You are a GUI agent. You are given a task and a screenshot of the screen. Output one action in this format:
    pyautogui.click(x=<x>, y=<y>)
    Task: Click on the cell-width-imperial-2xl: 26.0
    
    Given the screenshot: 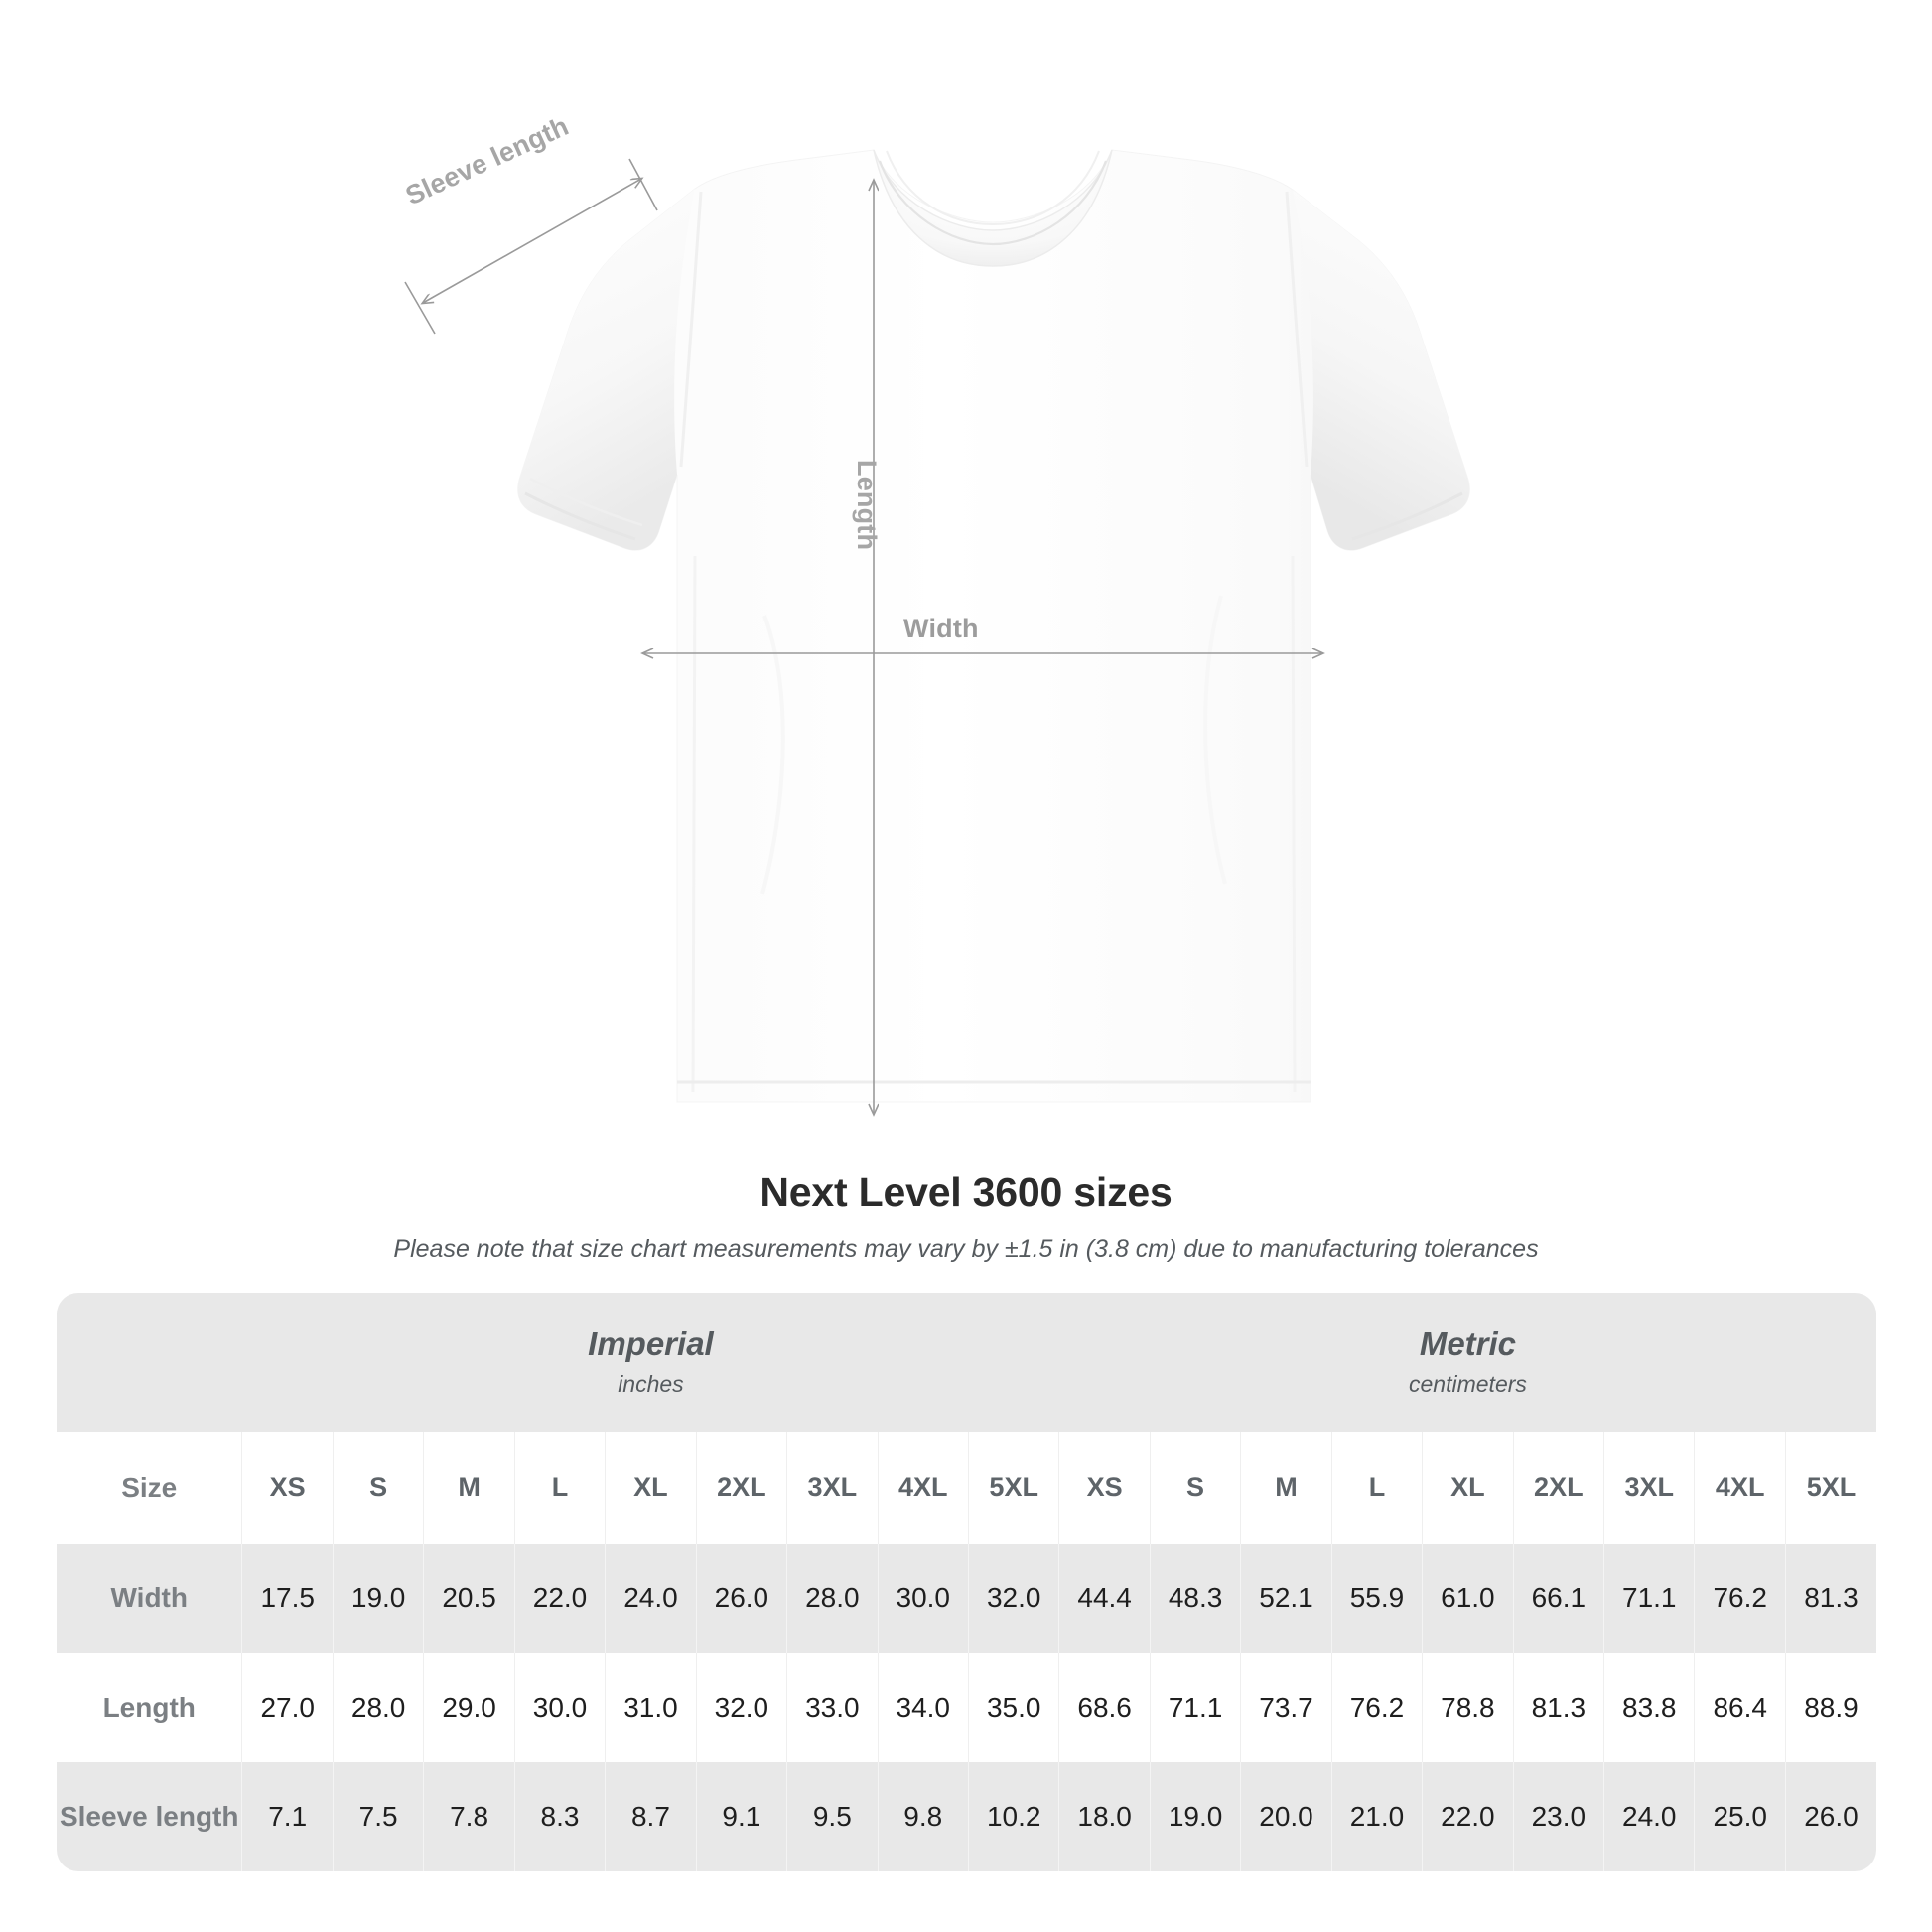 What is the action you would take?
    pyautogui.click(x=741, y=1599)
    